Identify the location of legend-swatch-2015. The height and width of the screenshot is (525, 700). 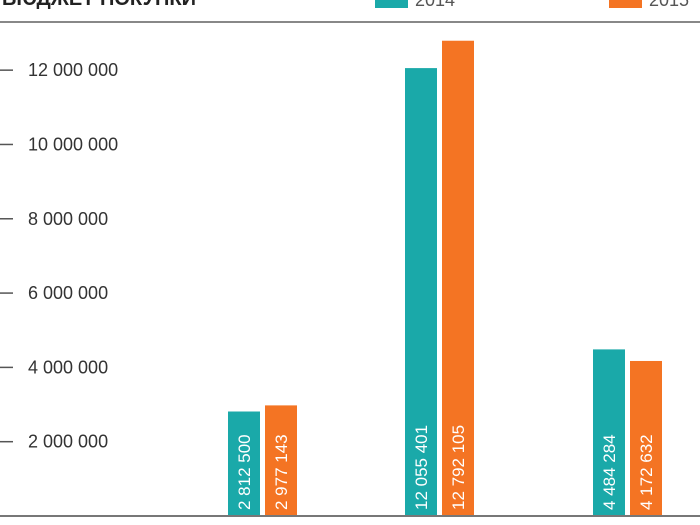
(625, 4).